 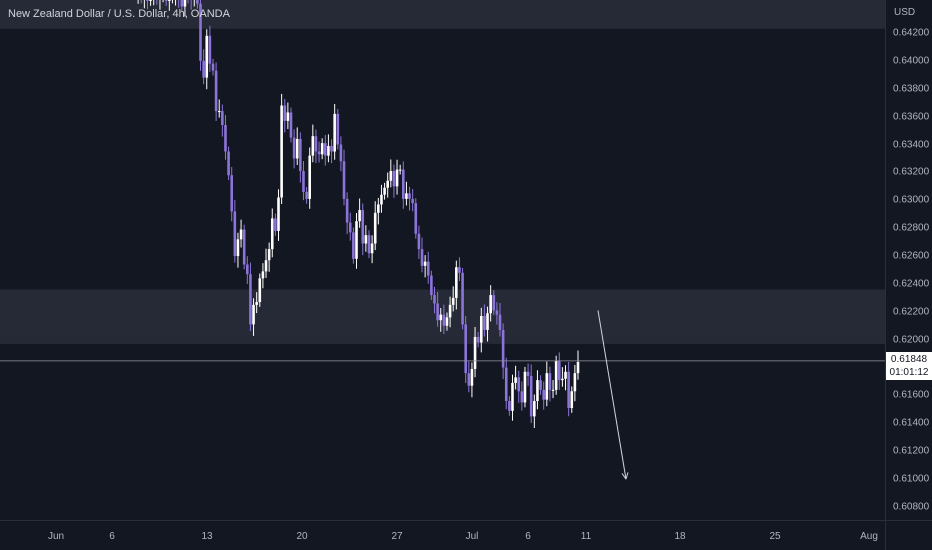 I want to click on time-tick: 6, so click(x=112, y=536).